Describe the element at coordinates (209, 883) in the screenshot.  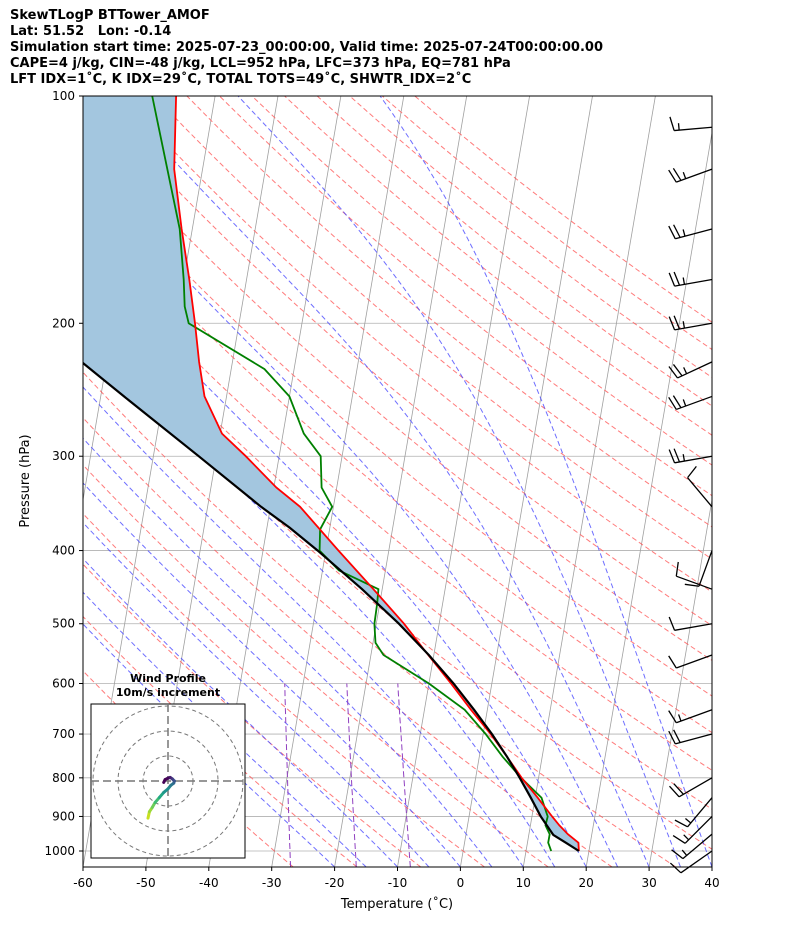
I see `x-tick-label: -40` at that location.